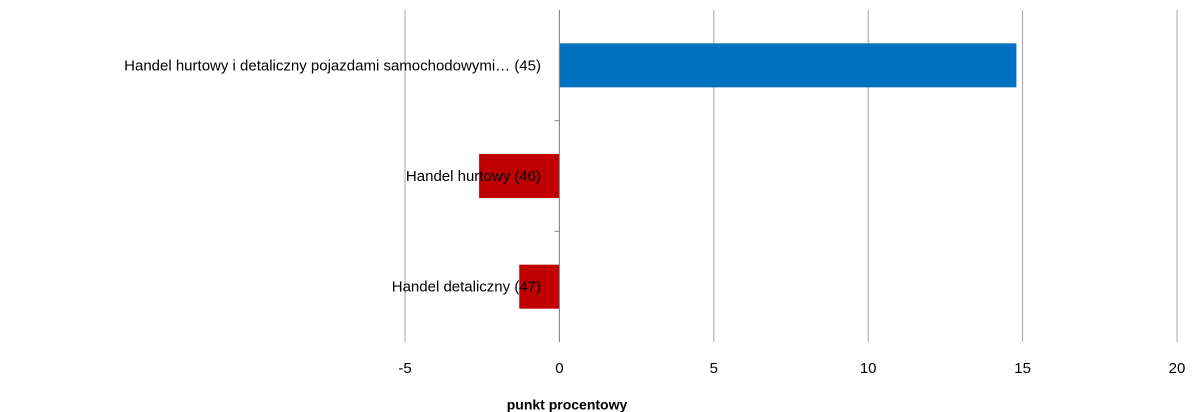  What do you see at coordinates (1177, 368) in the screenshot?
I see `x-tick-label: 20` at bounding box center [1177, 368].